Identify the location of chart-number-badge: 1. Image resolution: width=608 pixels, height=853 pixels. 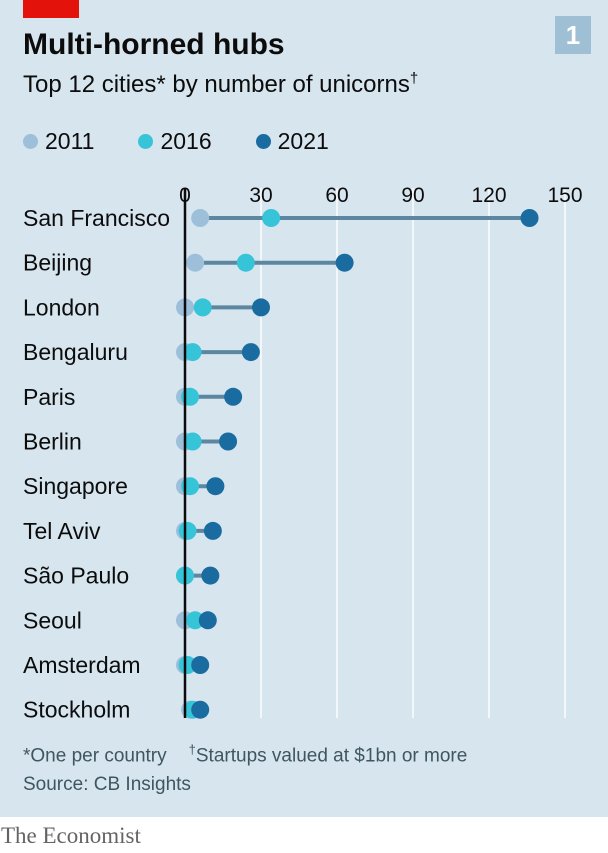
(573, 35).